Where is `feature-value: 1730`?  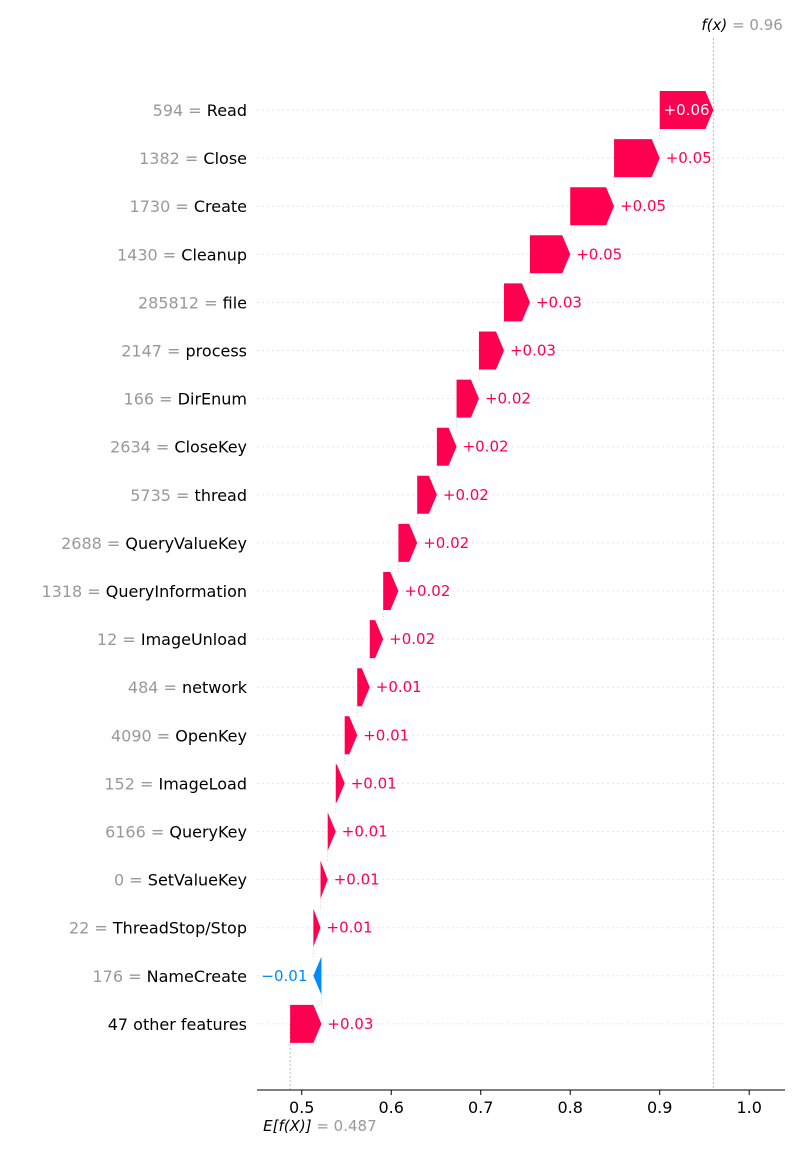
feature-value: 1730 is located at coordinates (150, 206).